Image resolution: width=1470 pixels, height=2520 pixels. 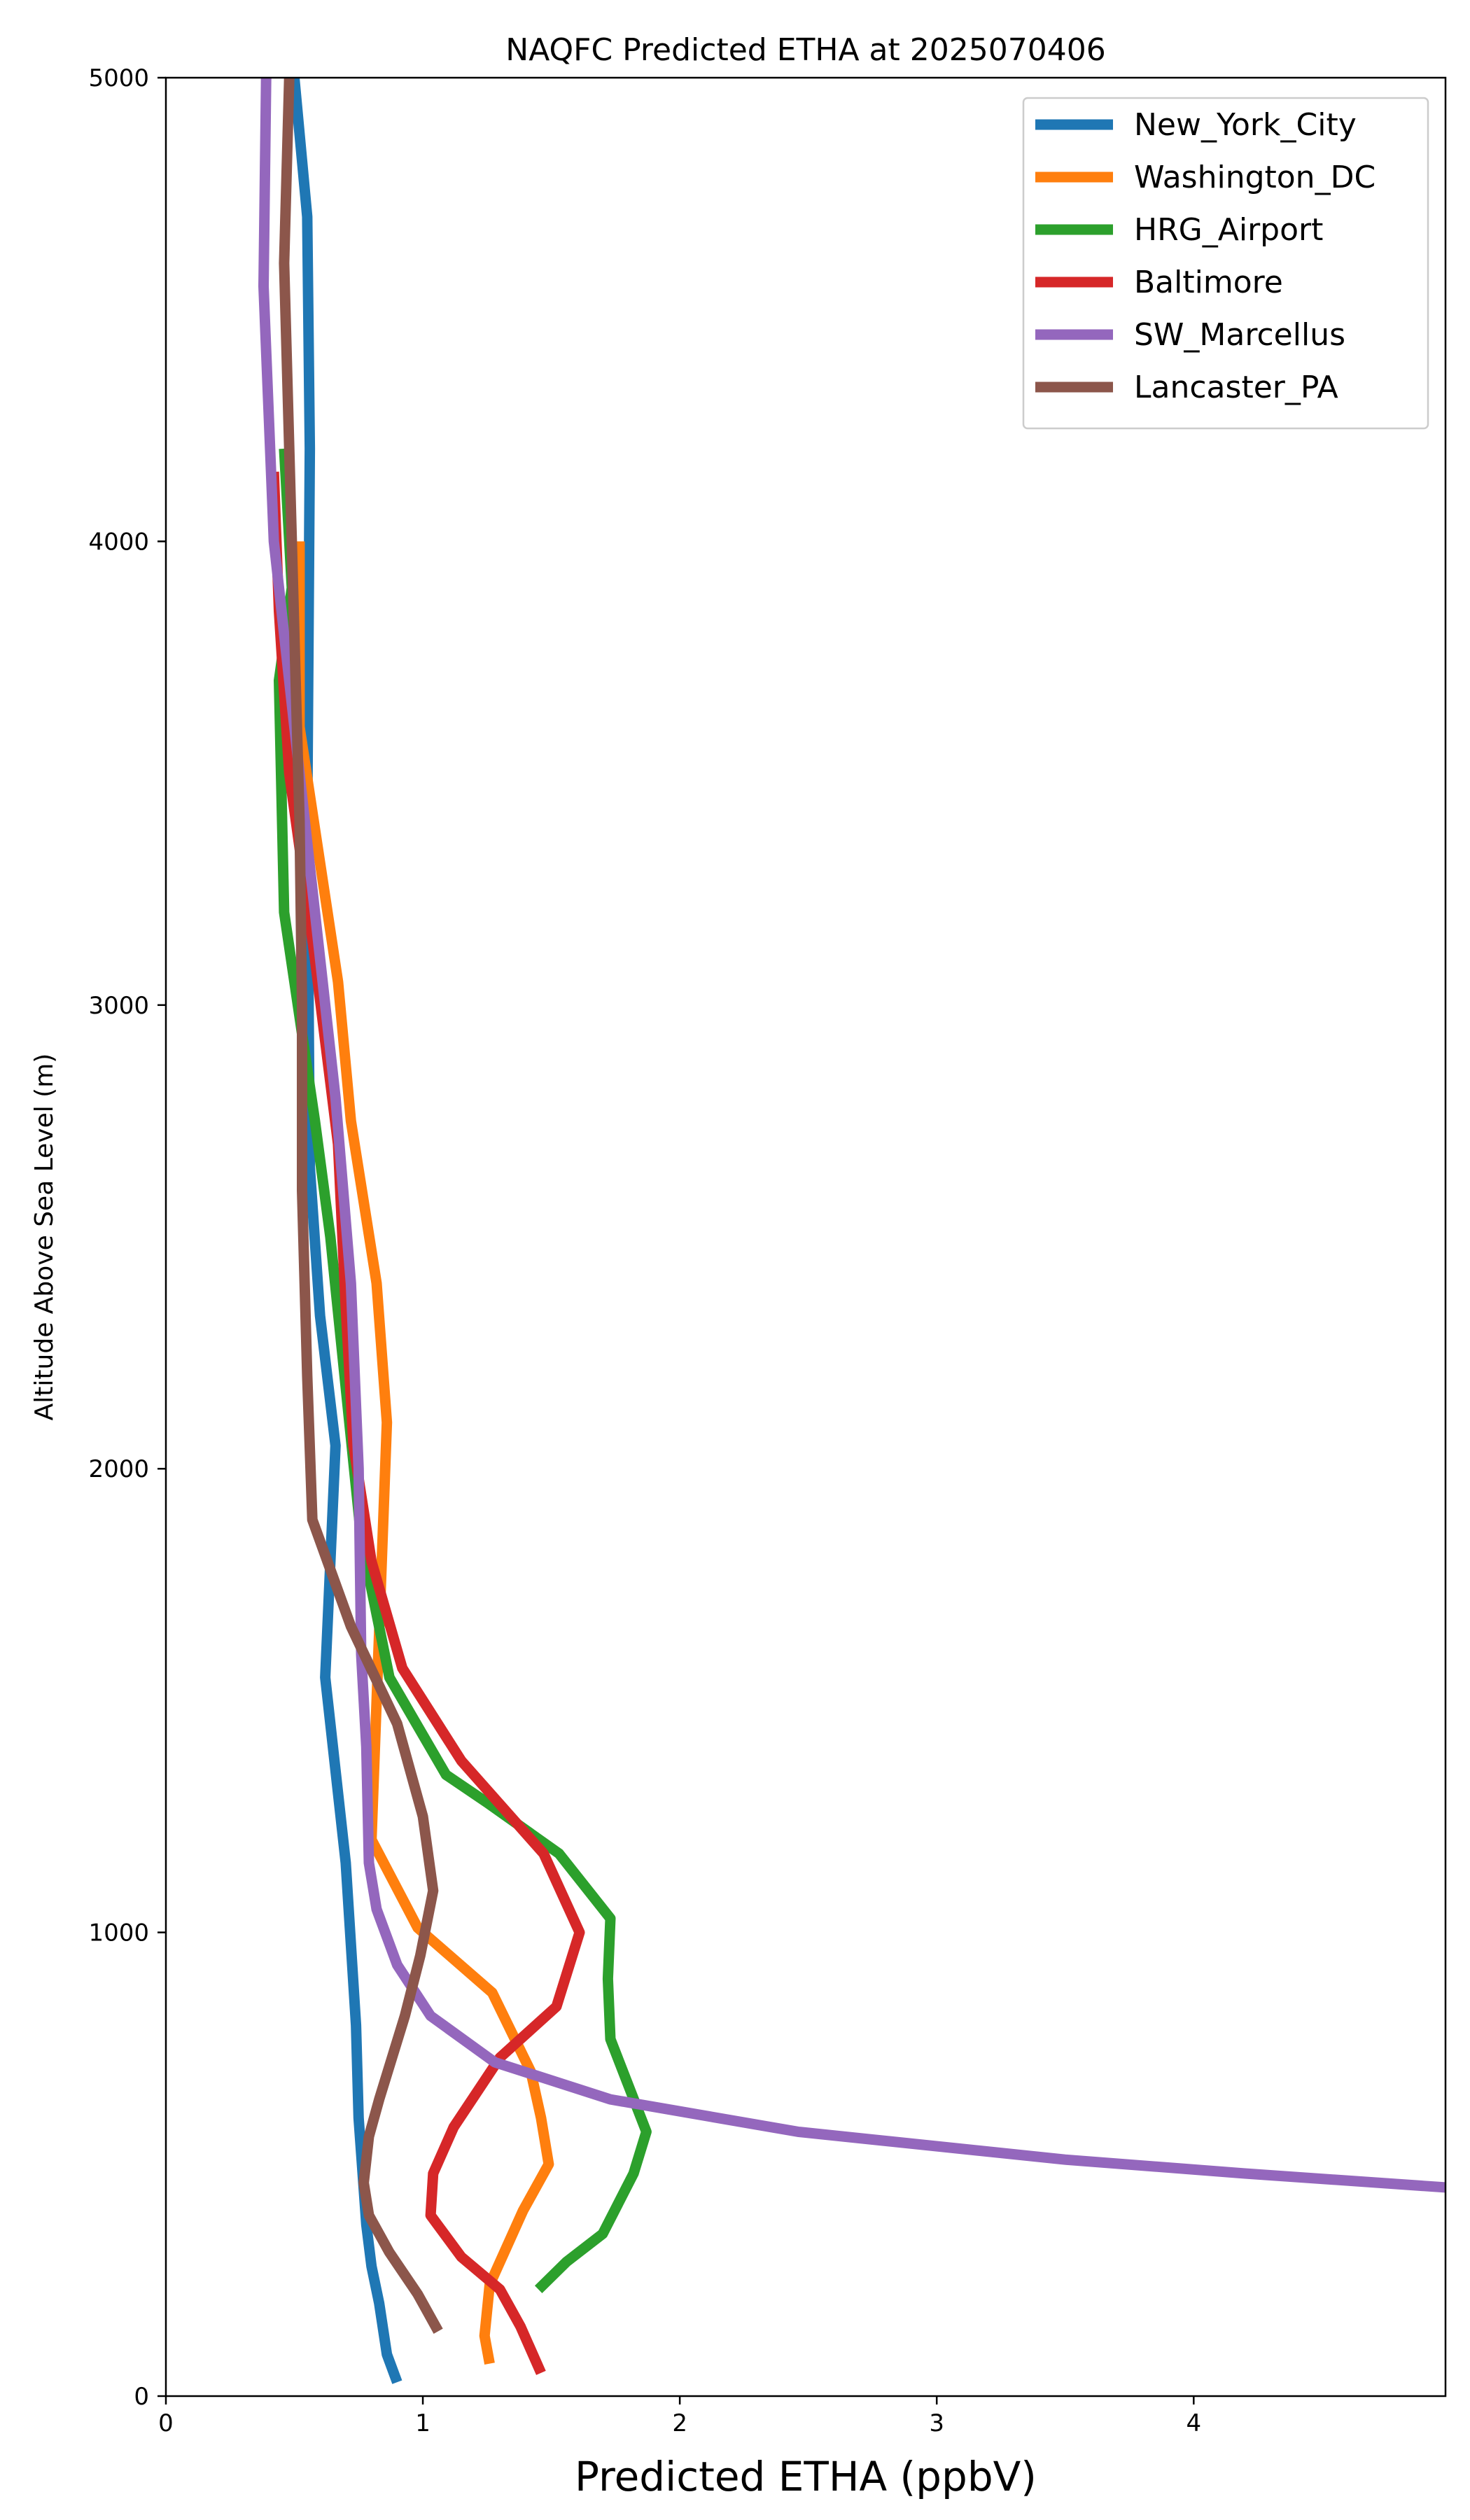 I want to click on y-tick-label: 5000, so click(x=118, y=78).